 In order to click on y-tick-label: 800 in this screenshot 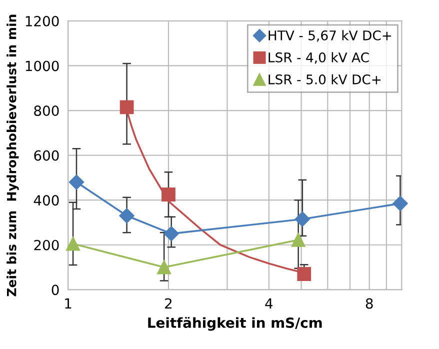, I will do `click(46, 110)`.